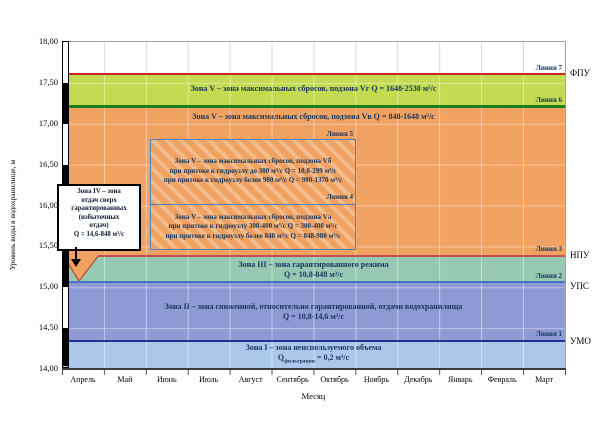 The height and width of the screenshot is (445, 605). I want to click on zone-iii-label: Зона III – зона гарантированного режима, so click(313, 264).